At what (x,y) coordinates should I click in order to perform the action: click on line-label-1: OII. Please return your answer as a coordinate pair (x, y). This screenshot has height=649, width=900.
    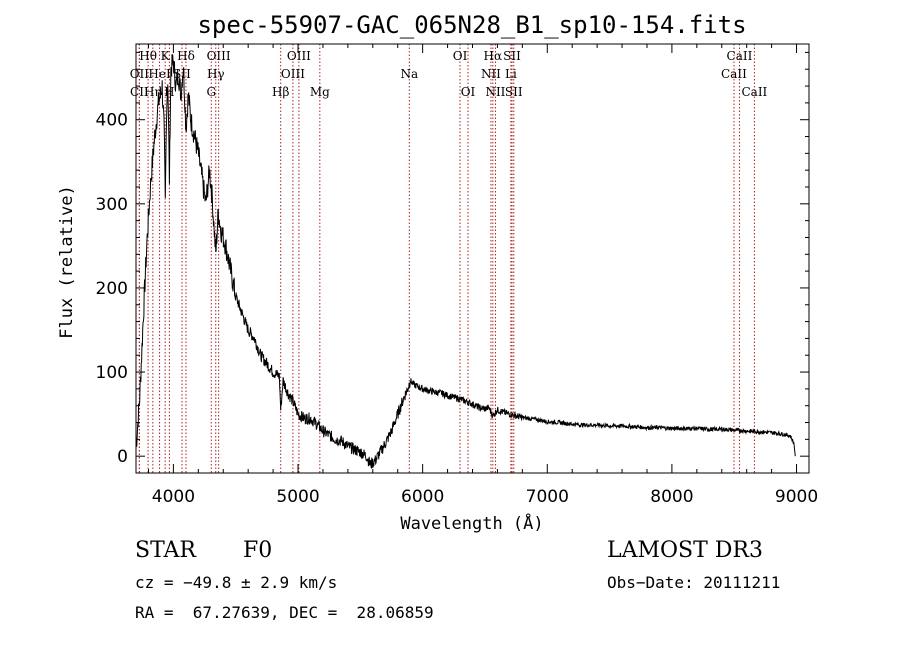
    Looking at the image, I should click on (140, 74).